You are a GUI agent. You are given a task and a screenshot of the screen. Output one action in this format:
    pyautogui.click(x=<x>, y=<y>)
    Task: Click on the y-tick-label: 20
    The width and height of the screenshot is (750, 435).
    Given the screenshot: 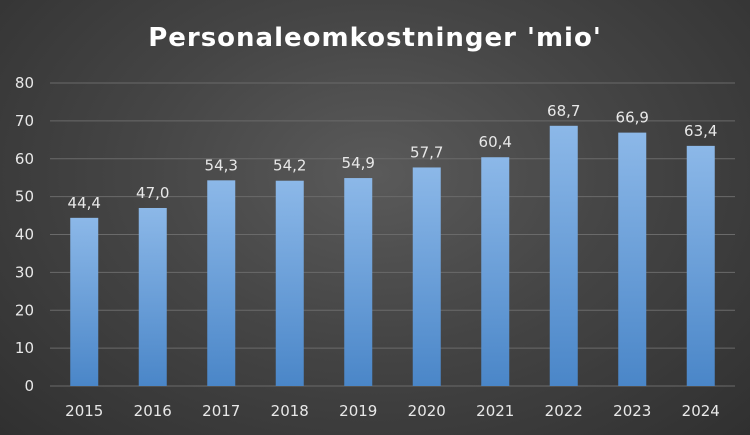 What is the action you would take?
    pyautogui.click(x=24, y=310)
    